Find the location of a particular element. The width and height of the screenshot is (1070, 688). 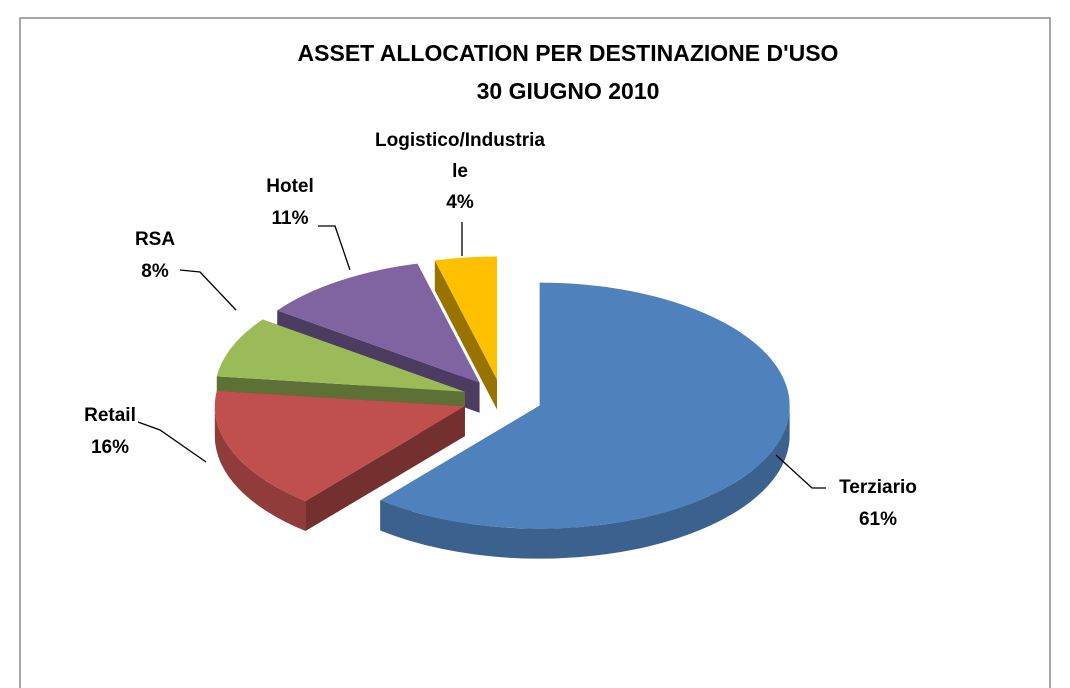

value-label: 16% is located at coordinates (110, 447).